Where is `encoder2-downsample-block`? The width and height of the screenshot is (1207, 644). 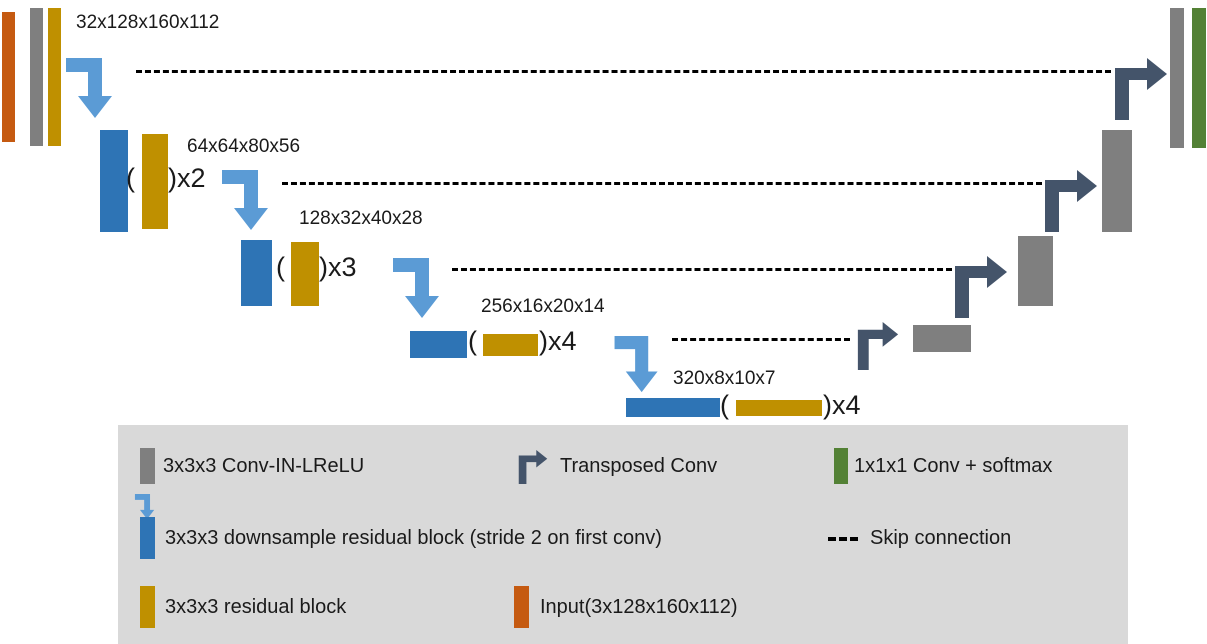
encoder2-downsample-block is located at coordinates (114, 181).